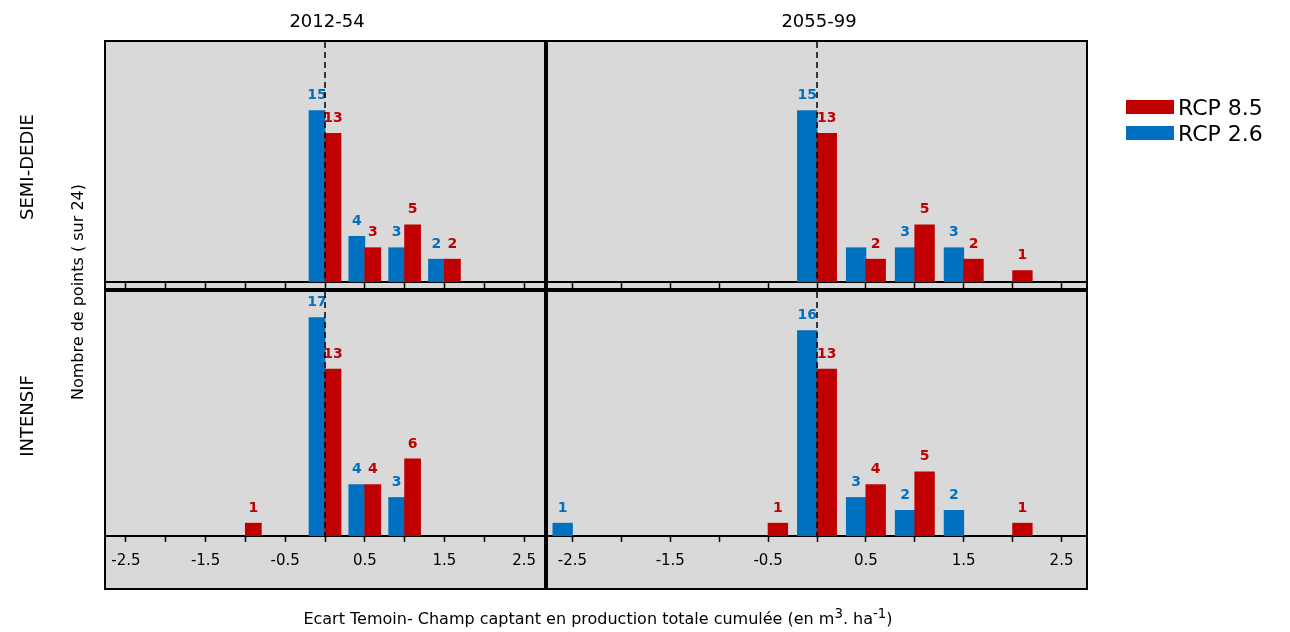  What do you see at coordinates (317, 301) in the screenshot?
I see `data-label: 17` at bounding box center [317, 301].